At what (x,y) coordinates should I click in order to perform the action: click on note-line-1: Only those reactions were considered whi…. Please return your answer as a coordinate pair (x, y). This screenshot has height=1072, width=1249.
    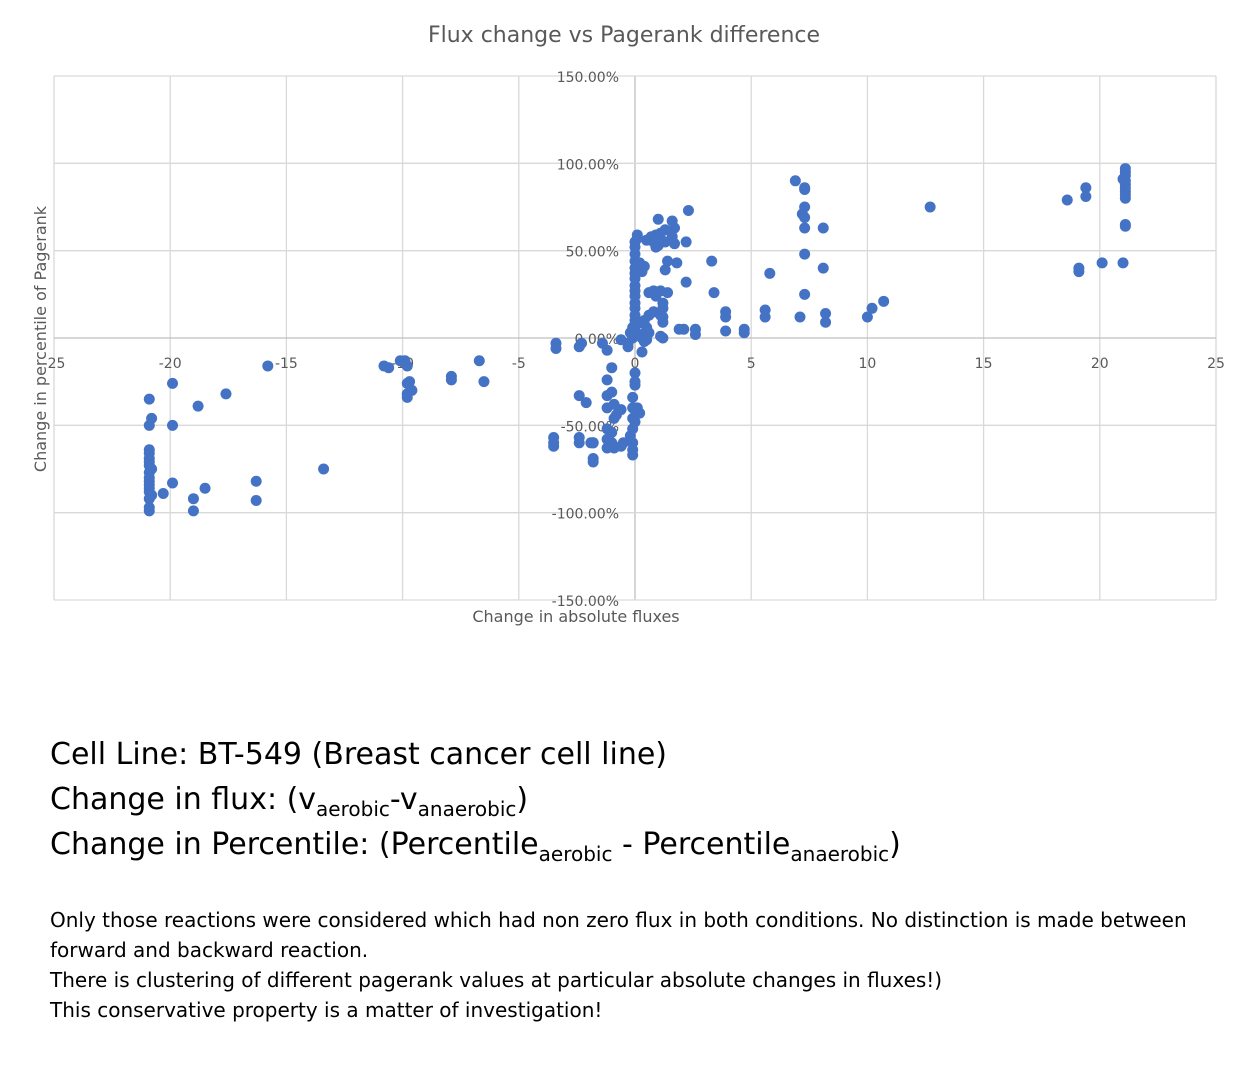
    Looking at the image, I should click on (618, 935).